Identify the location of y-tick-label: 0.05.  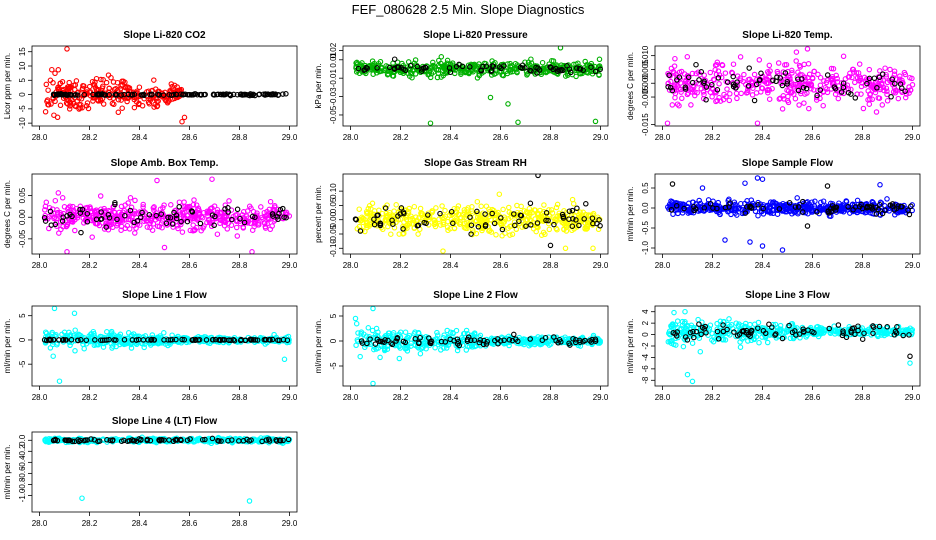
(333, 205).